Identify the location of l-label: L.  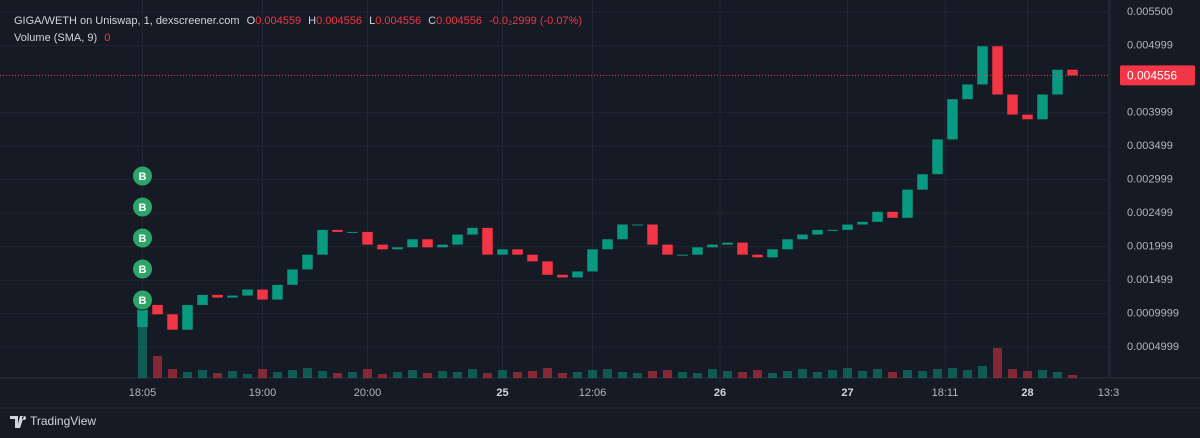
(372, 21).